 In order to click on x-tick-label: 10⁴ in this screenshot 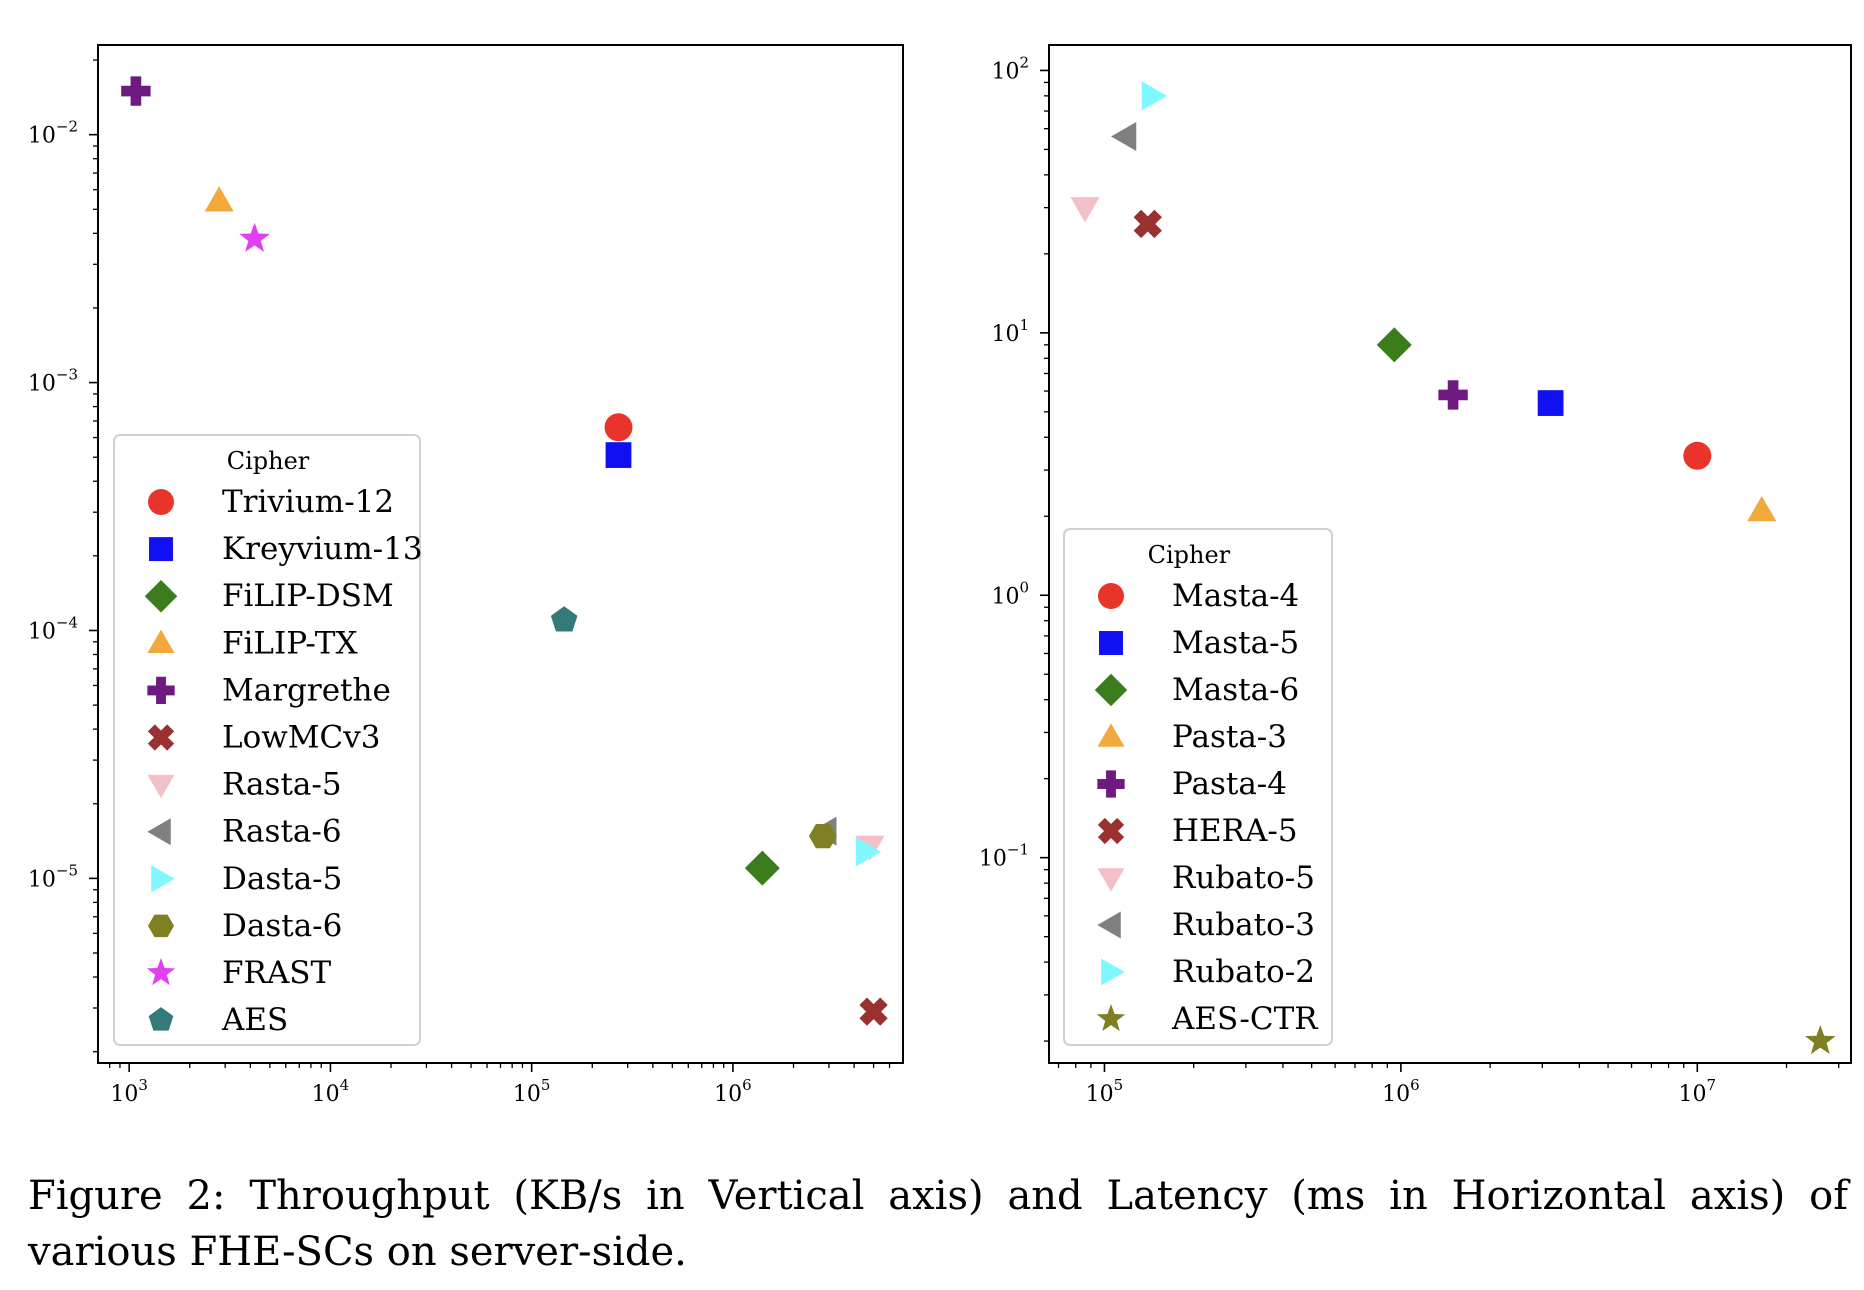, I will do `click(331, 1091)`.